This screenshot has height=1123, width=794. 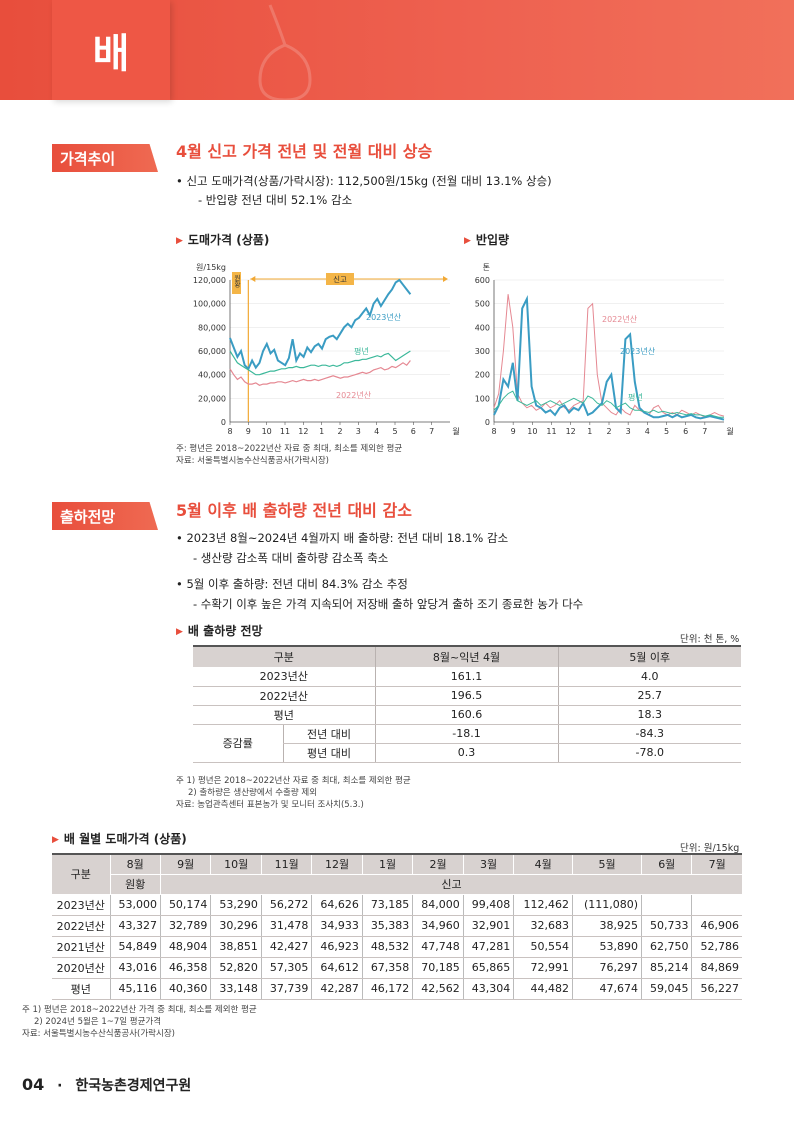 What do you see at coordinates (284, 715) in the screenshot?
I see `row-label: 평년` at bounding box center [284, 715].